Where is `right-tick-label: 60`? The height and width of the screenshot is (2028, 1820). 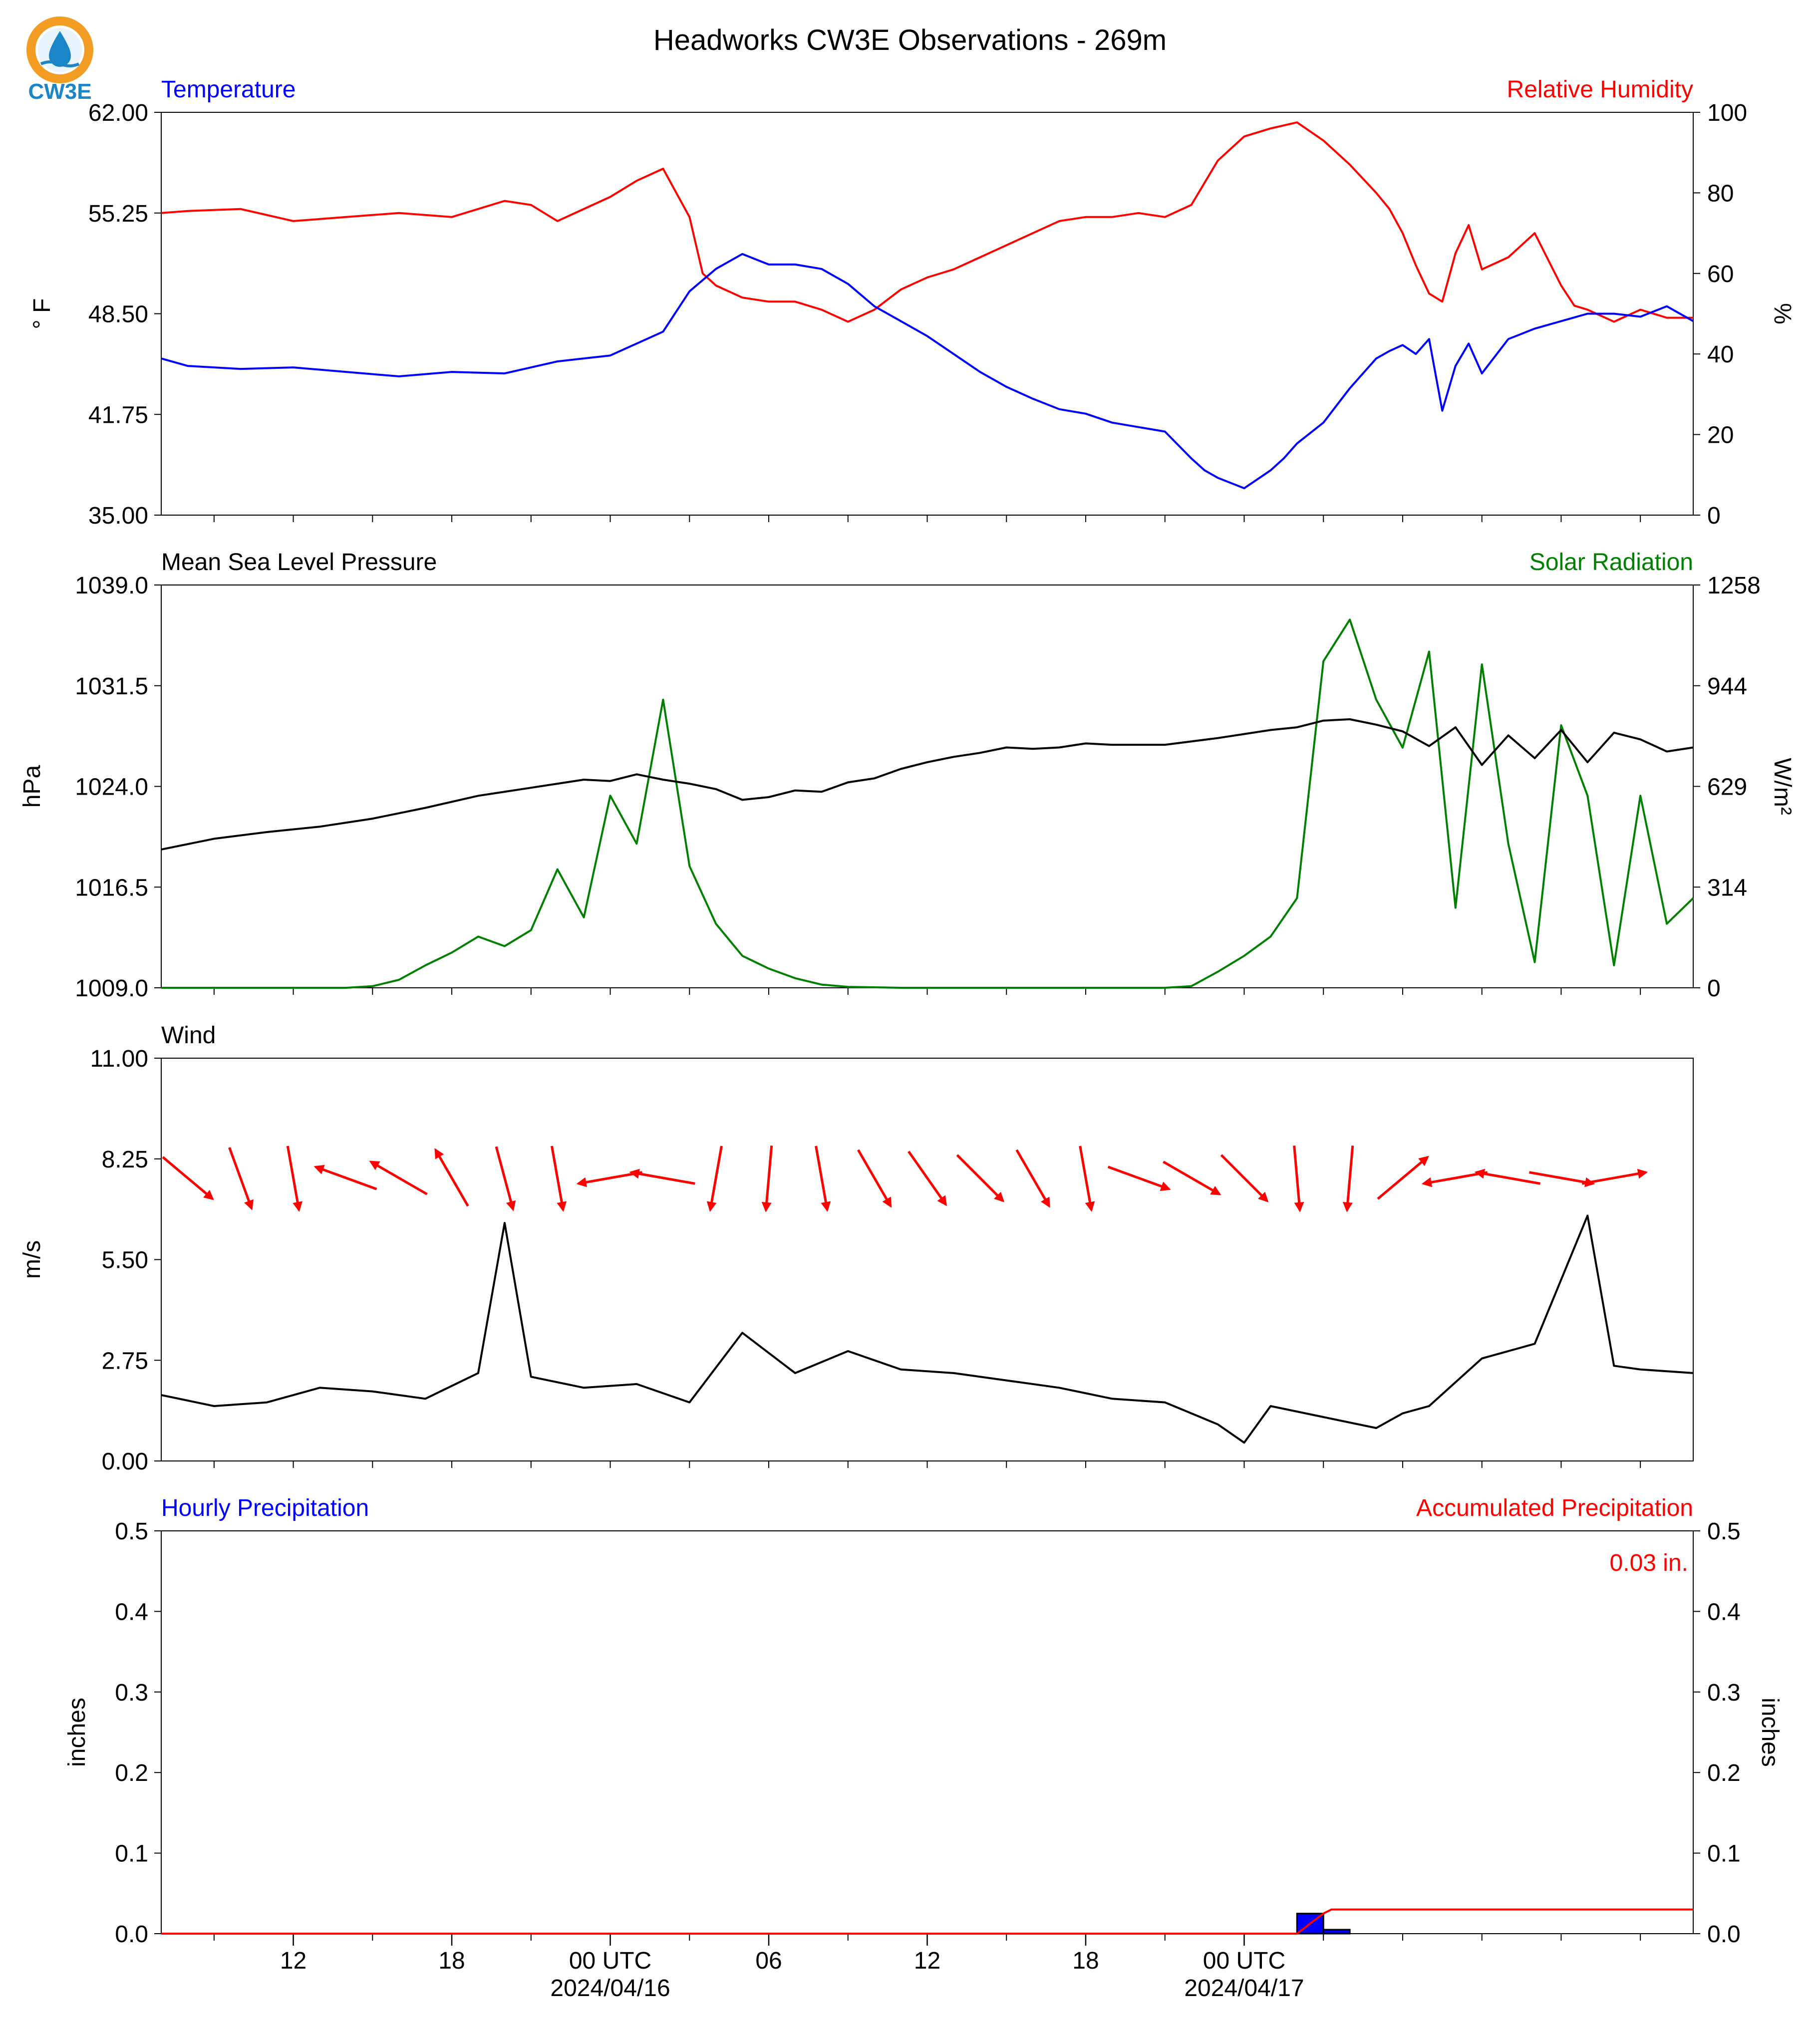 right-tick-label: 60 is located at coordinates (1720, 274).